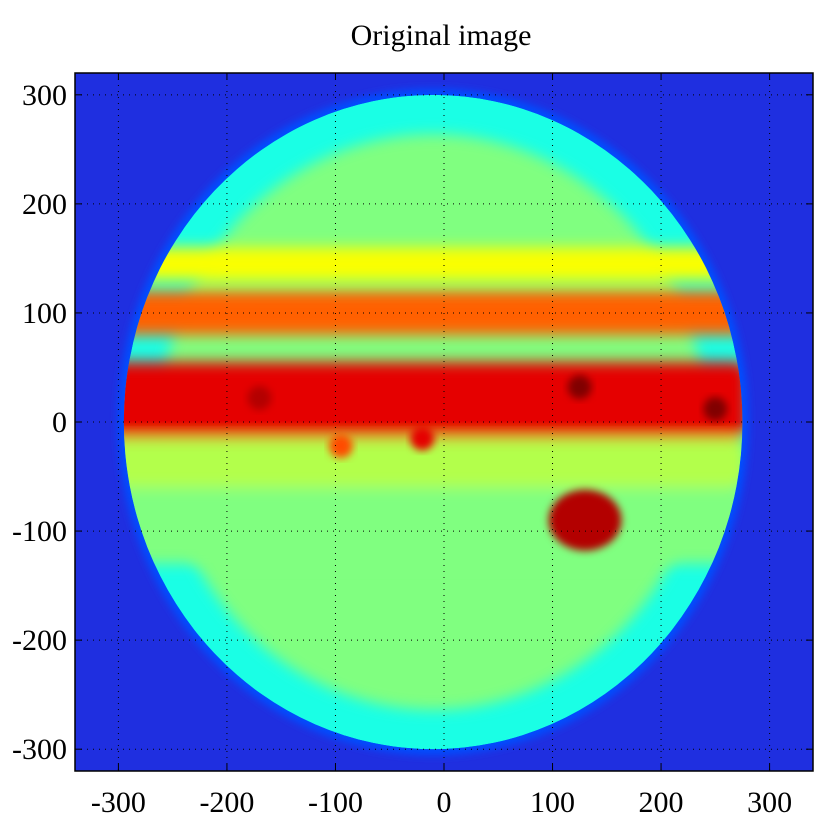 The image size is (822, 814). What do you see at coordinates (661, 800) in the screenshot?
I see `x-tick-label: 200` at bounding box center [661, 800].